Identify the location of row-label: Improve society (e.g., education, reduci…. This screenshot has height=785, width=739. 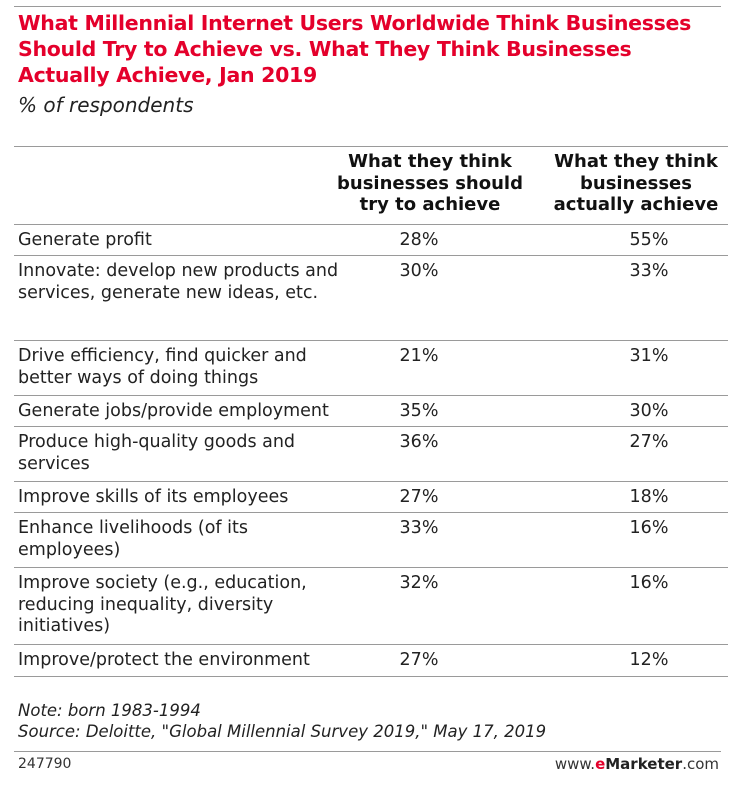
(162, 604).